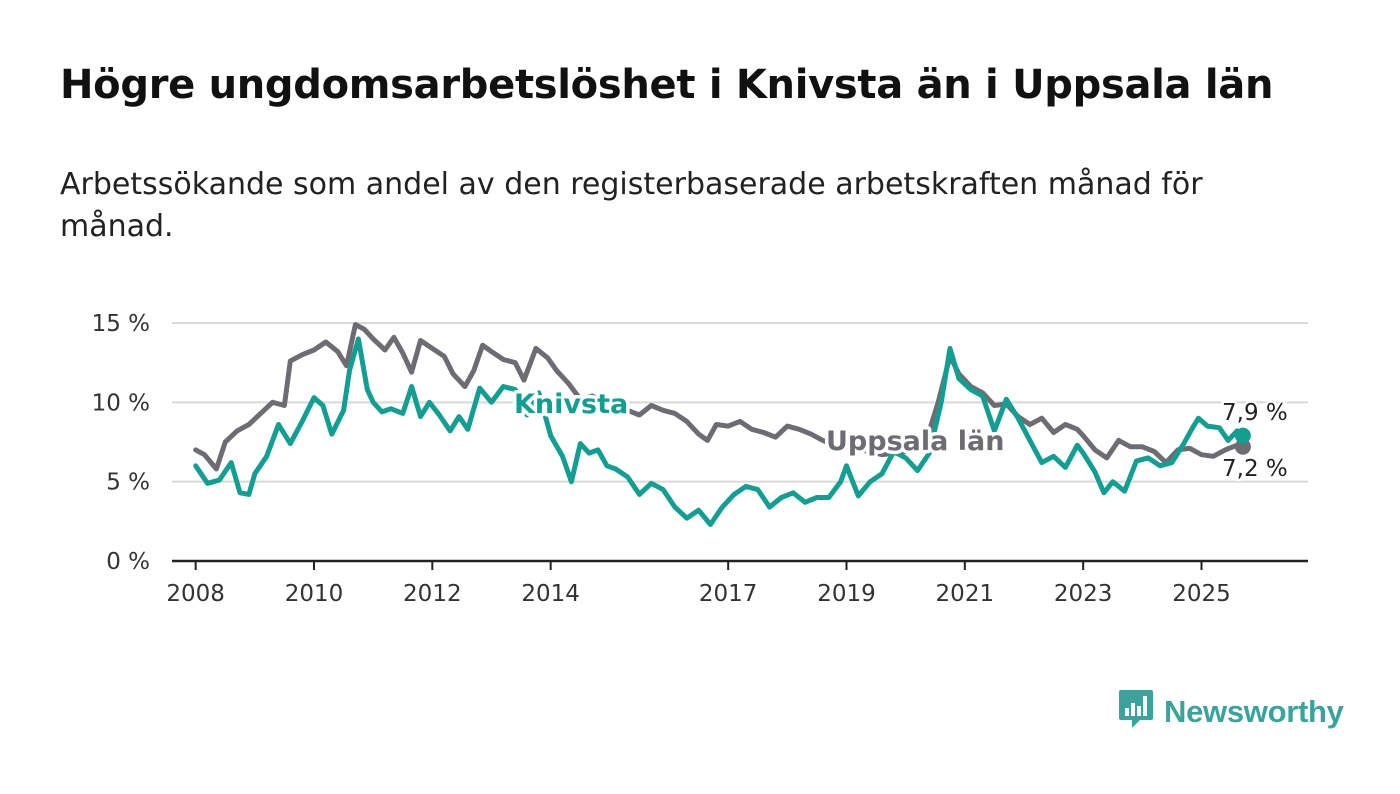 This screenshot has width=1400, height=794. Describe the element at coordinates (571, 404) in the screenshot. I see `series-label-knivsta: Knivsta` at that location.